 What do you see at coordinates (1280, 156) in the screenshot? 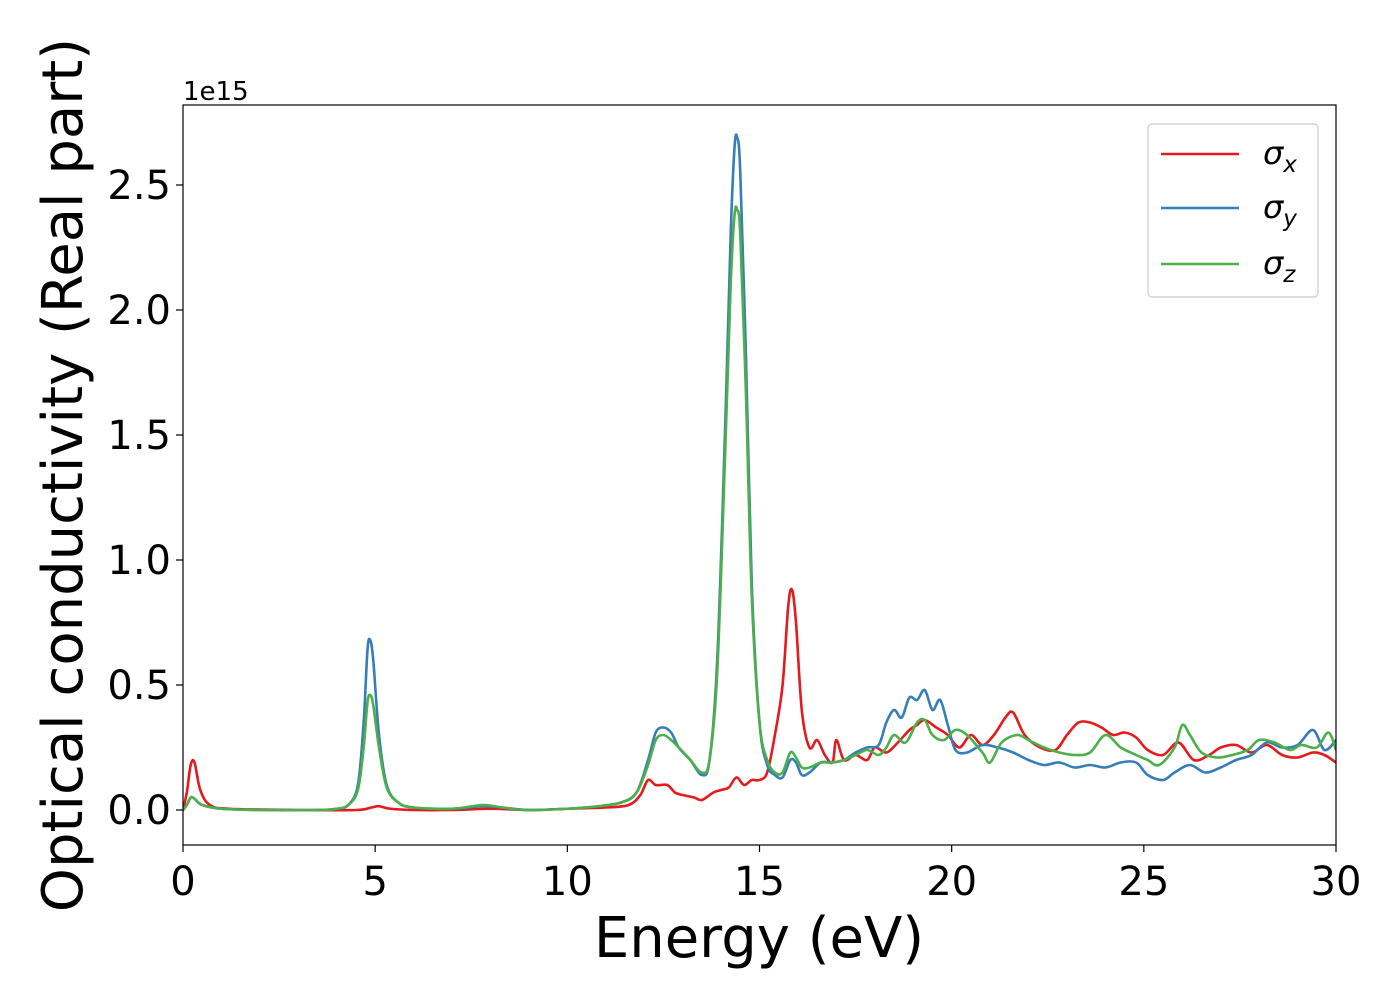
I see `legend-label-x: σx` at bounding box center [1280, 156].